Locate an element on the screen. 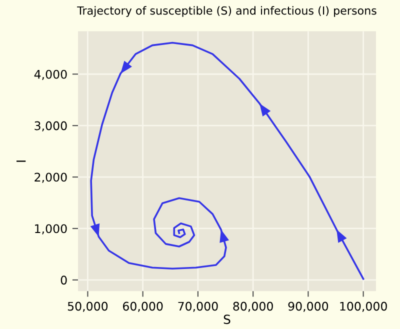  x-tick-label: 80,000 is located at coordinates (253, 307).